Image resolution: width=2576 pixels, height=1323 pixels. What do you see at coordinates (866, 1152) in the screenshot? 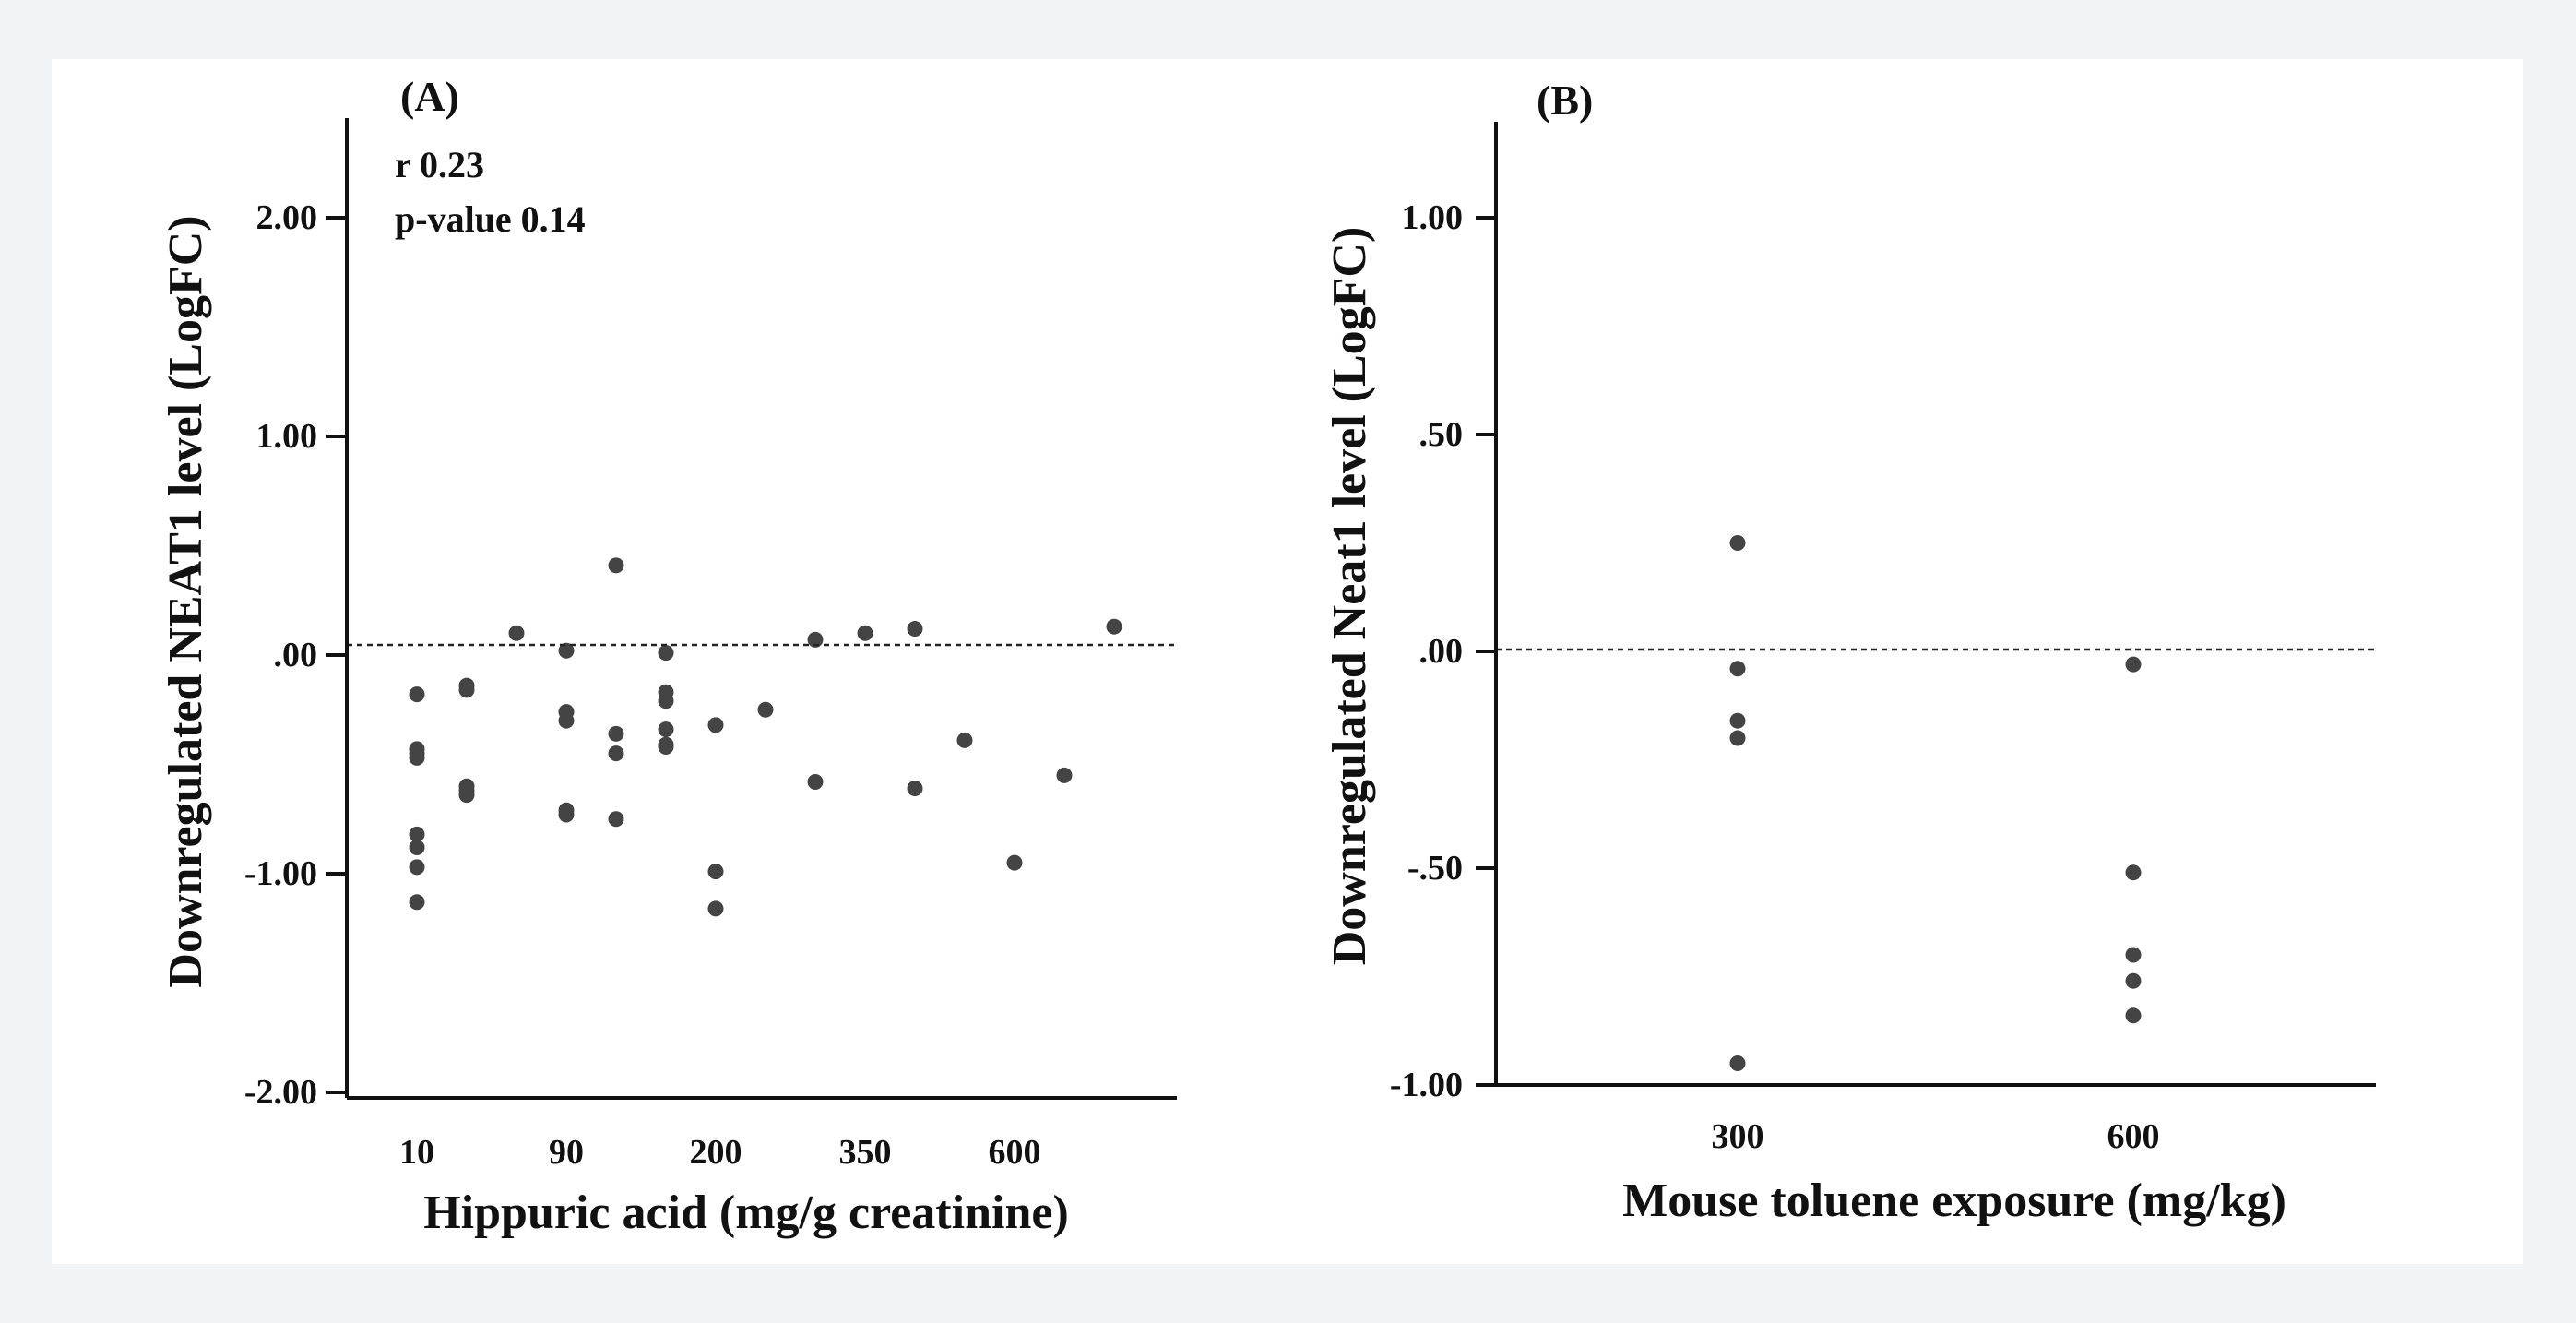
I see `panel-a-x-tick: 350` at bounding box center [866, 1152].